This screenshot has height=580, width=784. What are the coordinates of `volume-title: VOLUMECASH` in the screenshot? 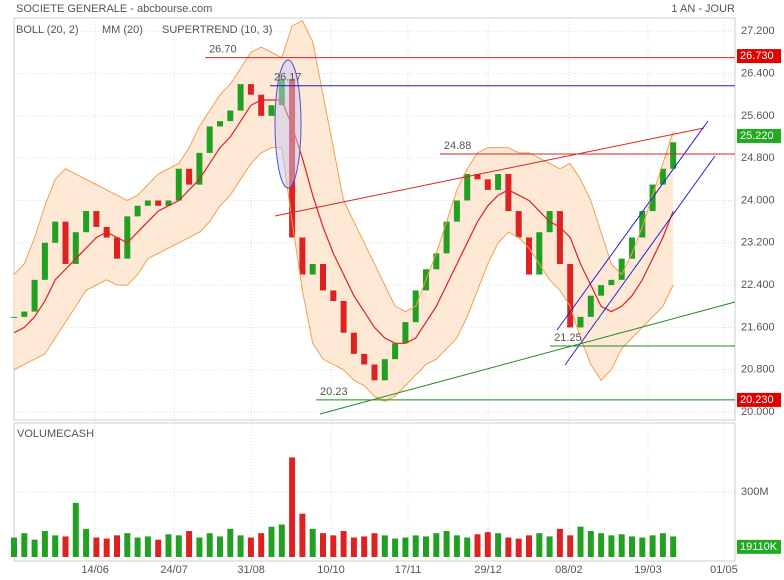 It's located at (55, 434).